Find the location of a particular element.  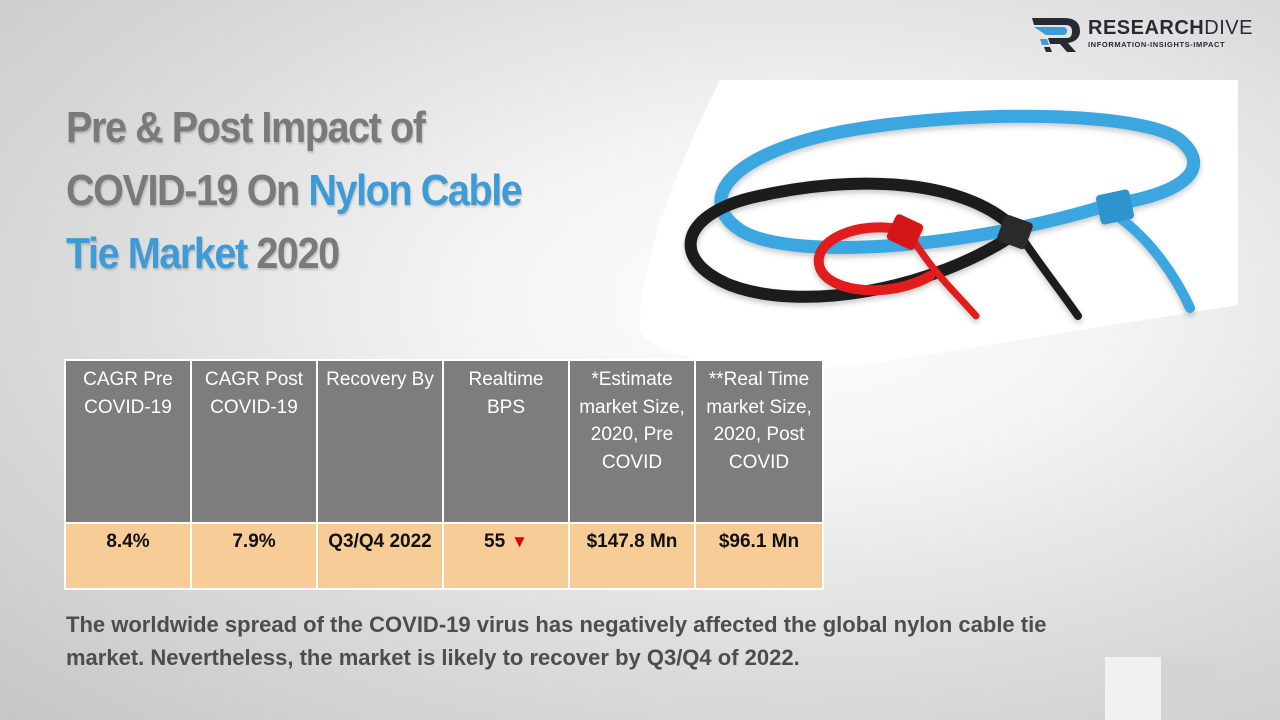

header-market-pre: *Estimate market Size, 2020, Pre COVID is located at coordinates (632, 441).